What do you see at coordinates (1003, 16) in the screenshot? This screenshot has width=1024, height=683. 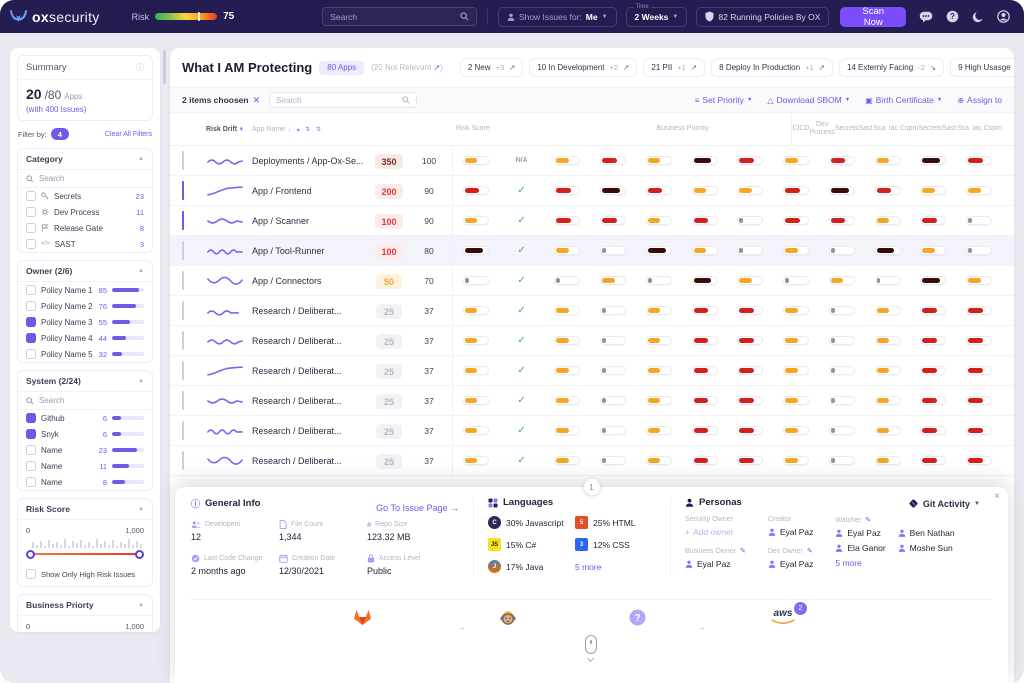 I see `user-avatar-icon` at bounding box center [1003, 16].